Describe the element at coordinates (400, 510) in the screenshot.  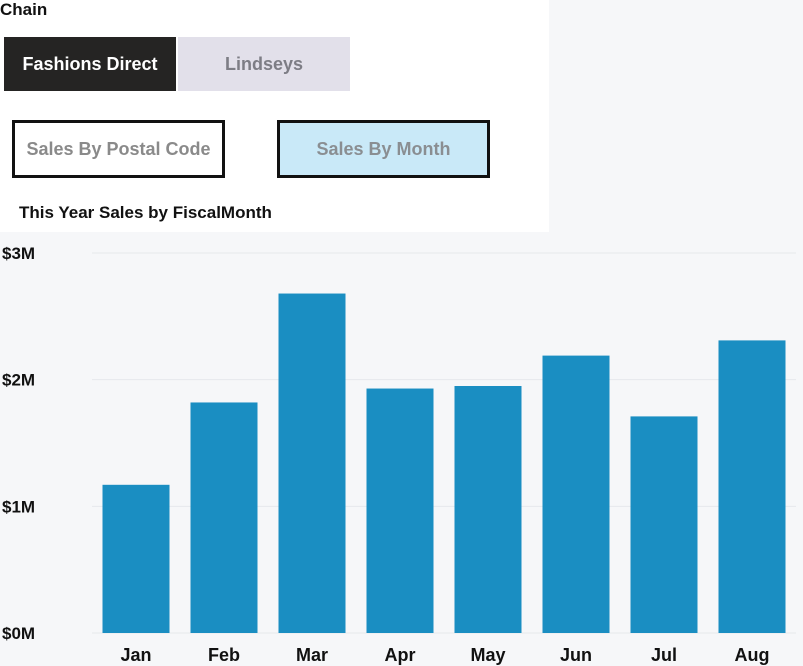
I see `bar-apr` at that location.